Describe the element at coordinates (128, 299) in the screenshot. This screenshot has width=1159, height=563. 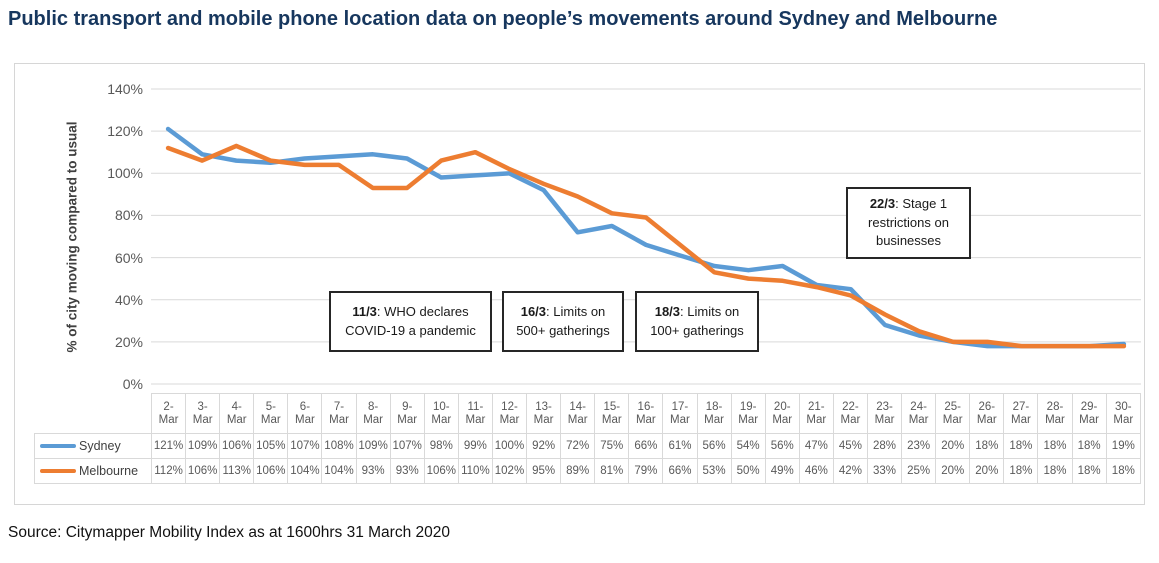
I see `y-tick-label: 40%` at that location.